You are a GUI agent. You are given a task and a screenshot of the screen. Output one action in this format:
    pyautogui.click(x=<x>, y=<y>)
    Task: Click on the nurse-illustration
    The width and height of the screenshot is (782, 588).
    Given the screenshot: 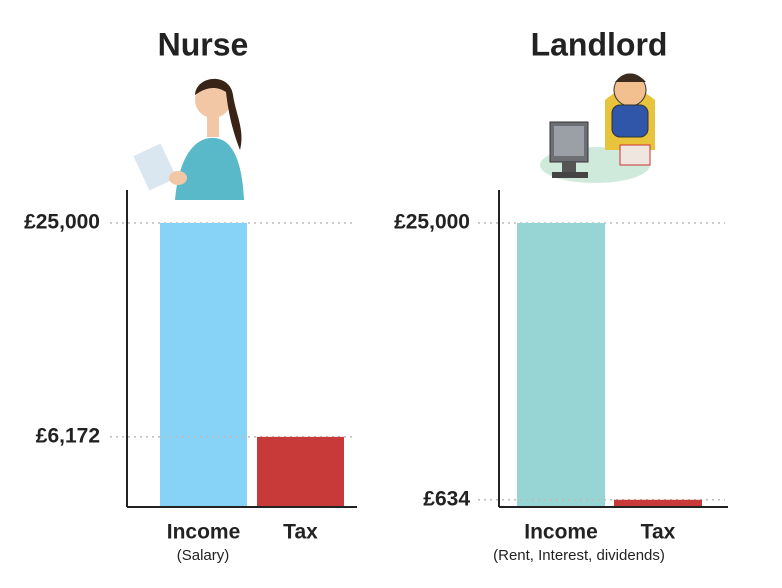 What is the action you would take?
    pyautogui.click(x=188, y=139)
    